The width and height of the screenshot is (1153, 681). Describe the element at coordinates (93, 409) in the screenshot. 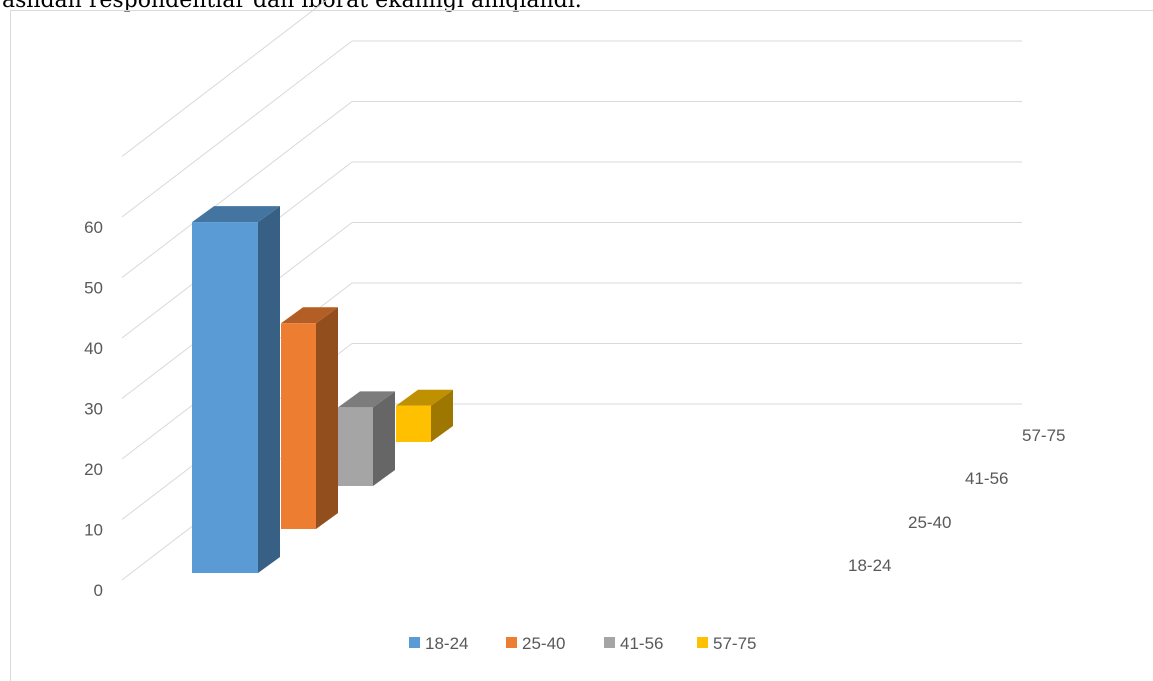

I see `y-tick-label: 30` at that location.